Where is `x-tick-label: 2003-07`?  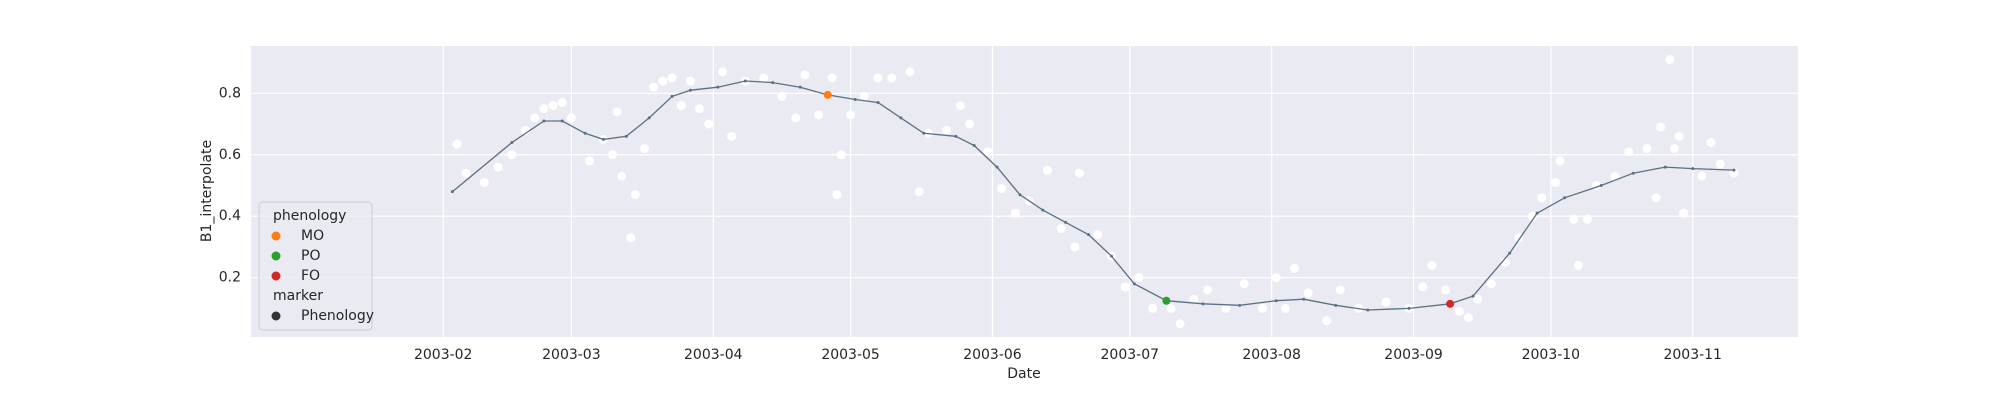 x-tick-label: 2003-07 is located at coordinates (1130, 355).